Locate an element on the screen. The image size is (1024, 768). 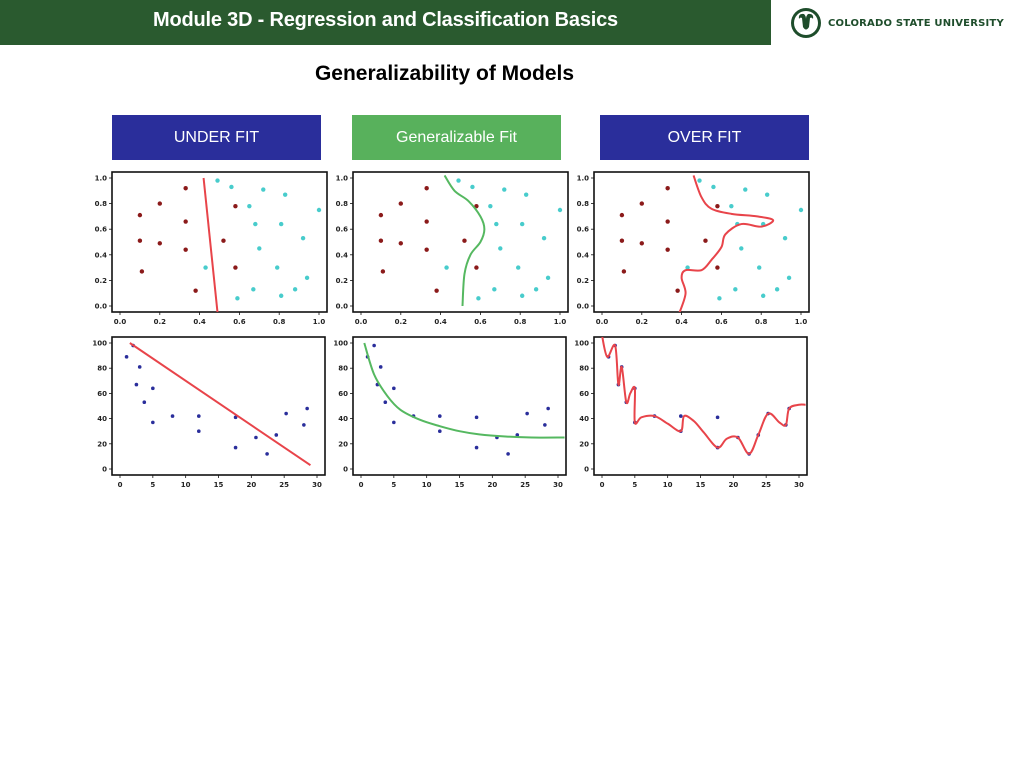
underfit-label: UNDER FIT is located at coordinates (216, 137).